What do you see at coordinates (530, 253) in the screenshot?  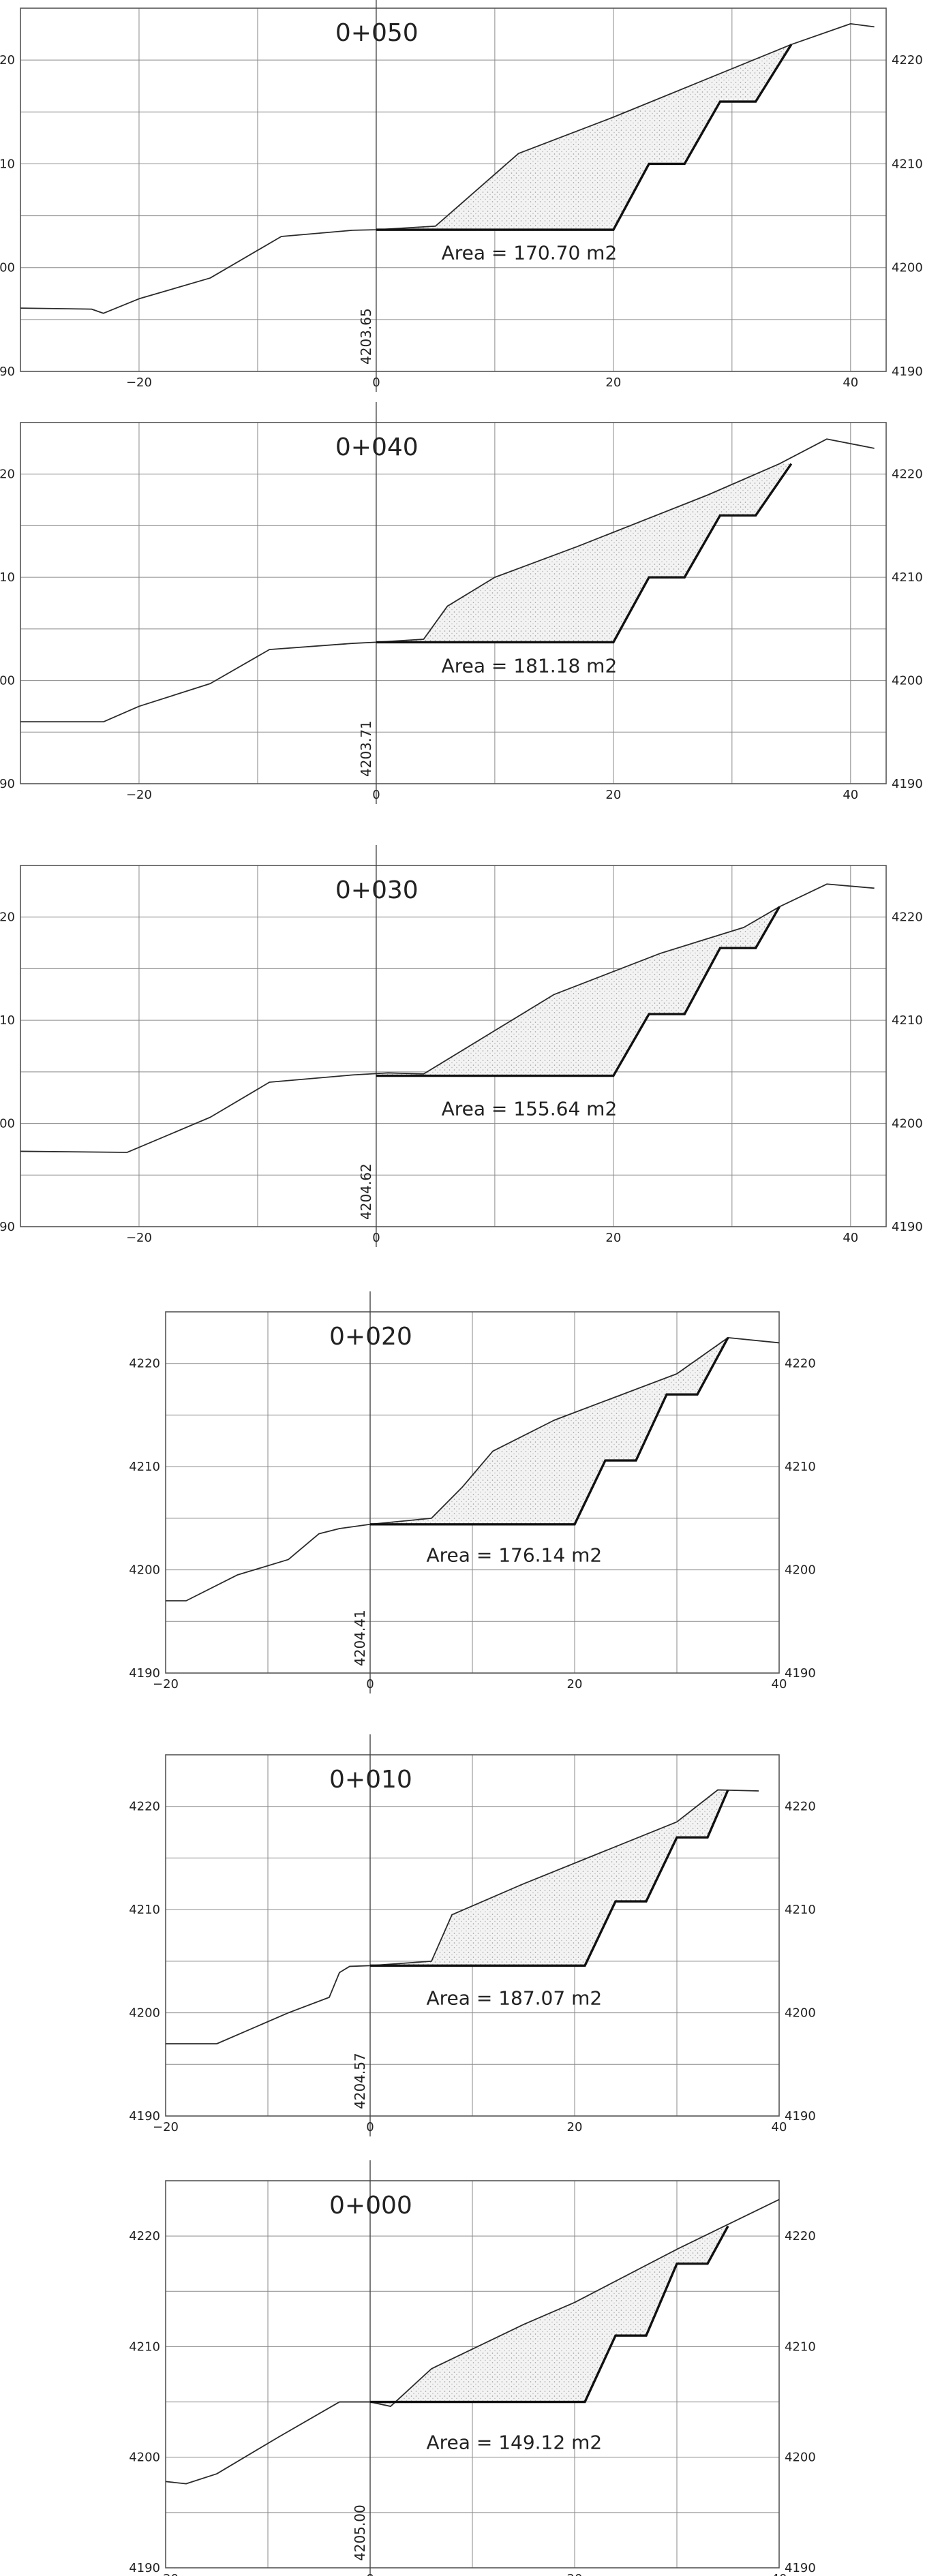 I see `area-label: Area = 170.70 m2` at bounding box center [530, 253].